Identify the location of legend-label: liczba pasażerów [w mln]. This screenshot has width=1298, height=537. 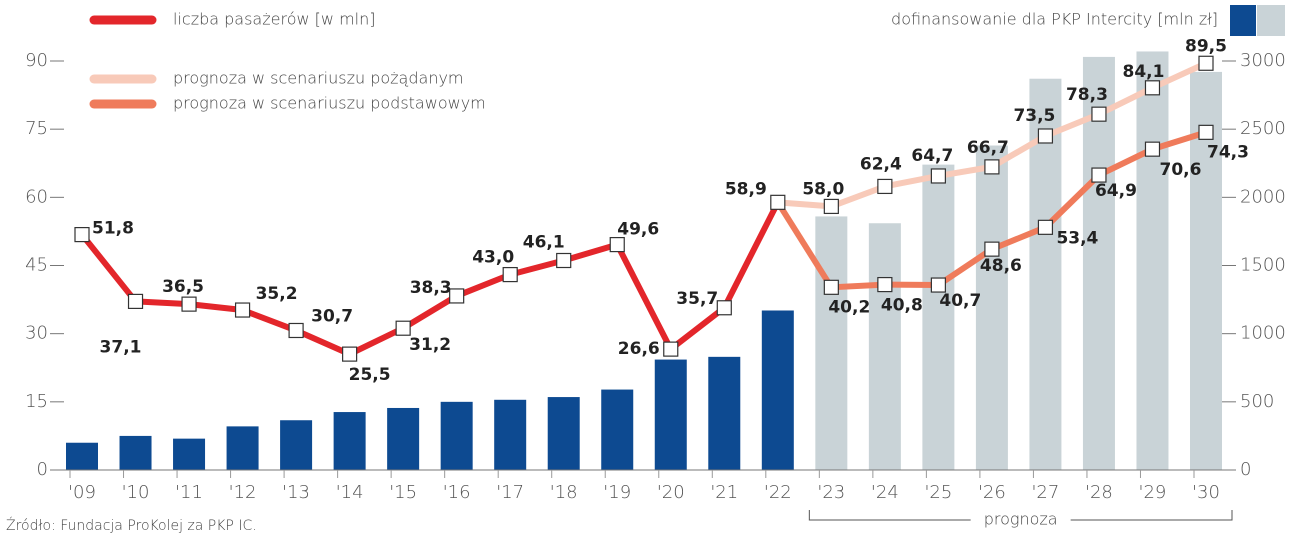
(274, 19).